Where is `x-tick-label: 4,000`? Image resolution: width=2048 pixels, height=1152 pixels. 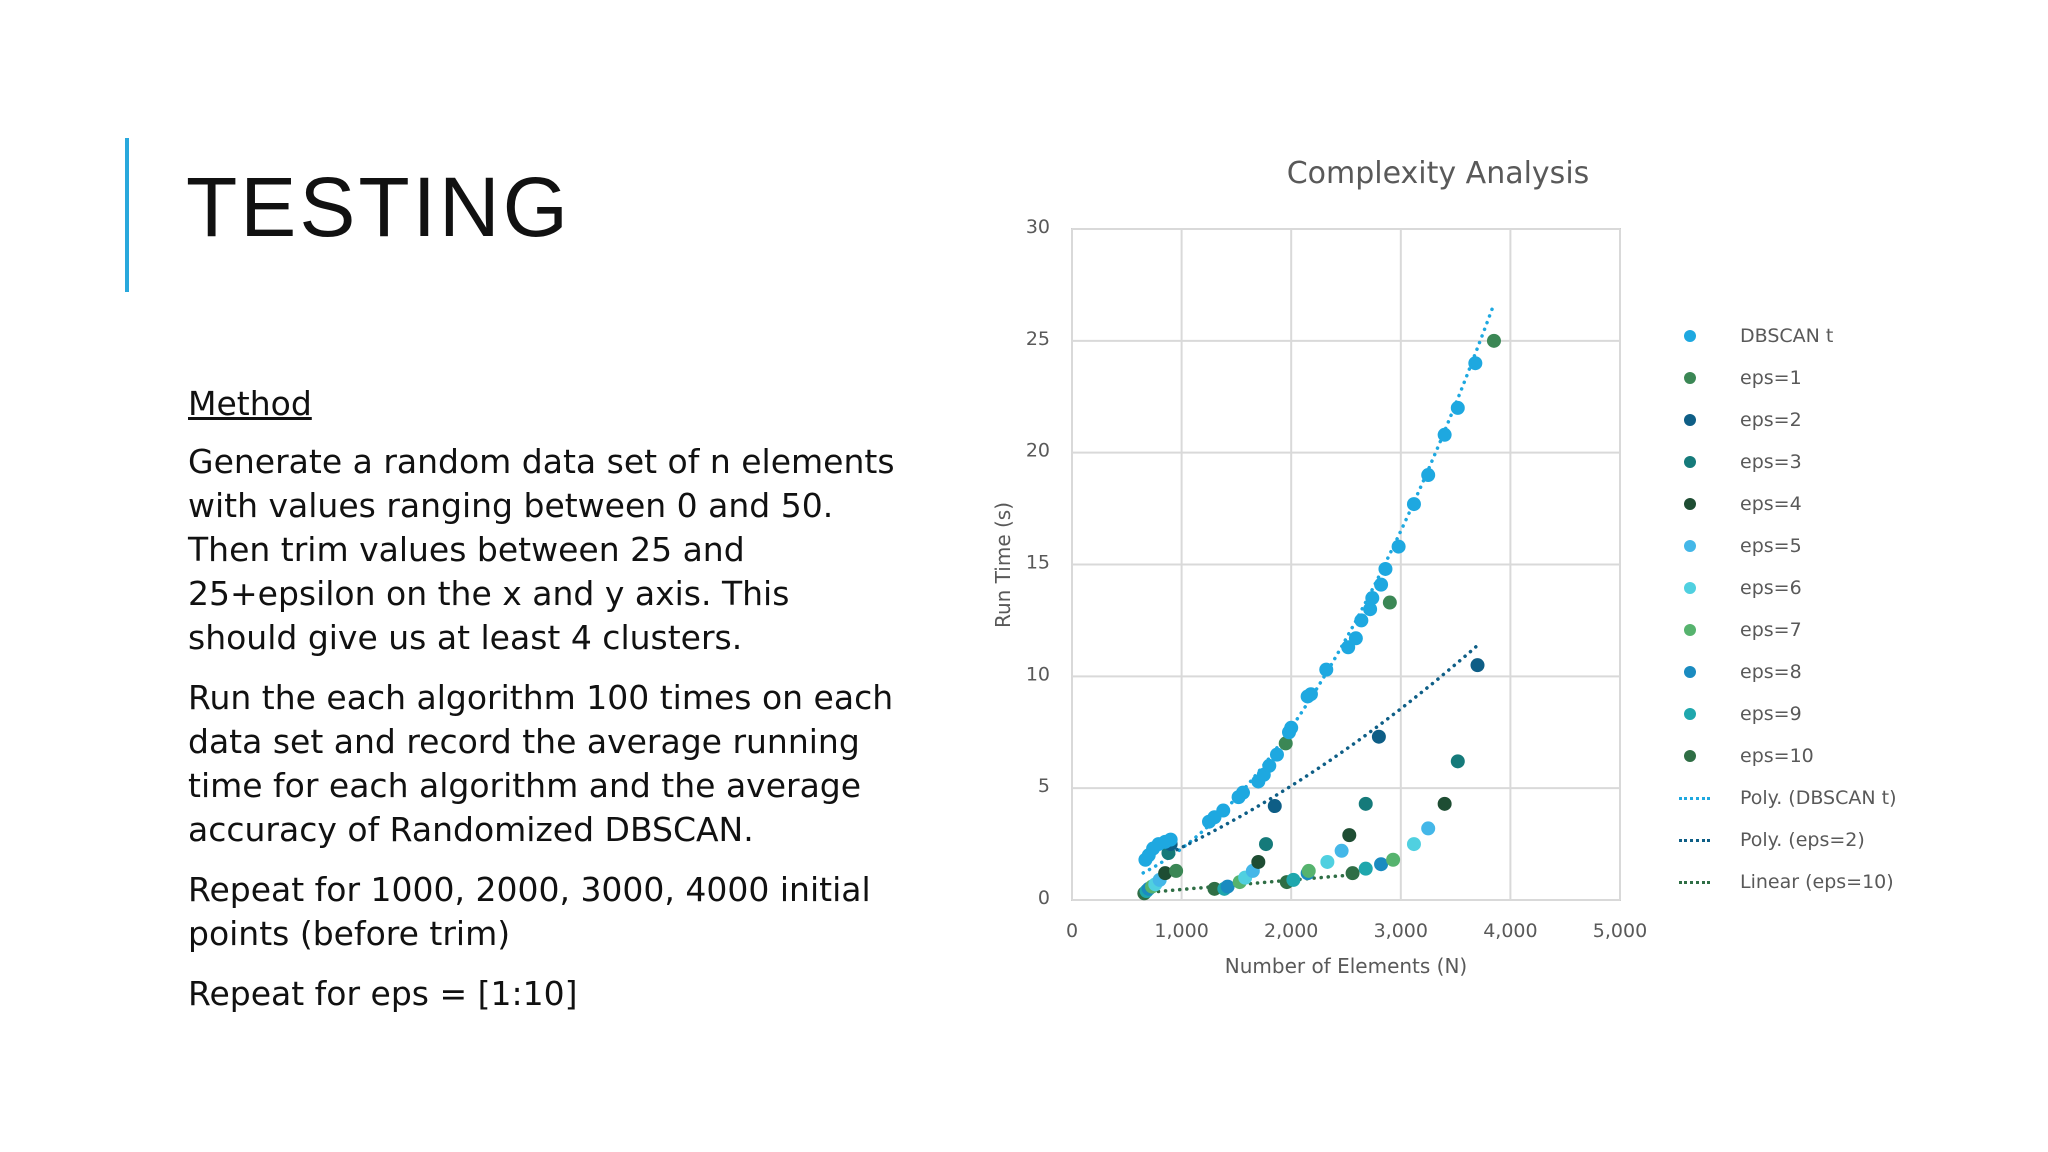 x-tick-label: 4,000 is located at coordinates (1510, 931).